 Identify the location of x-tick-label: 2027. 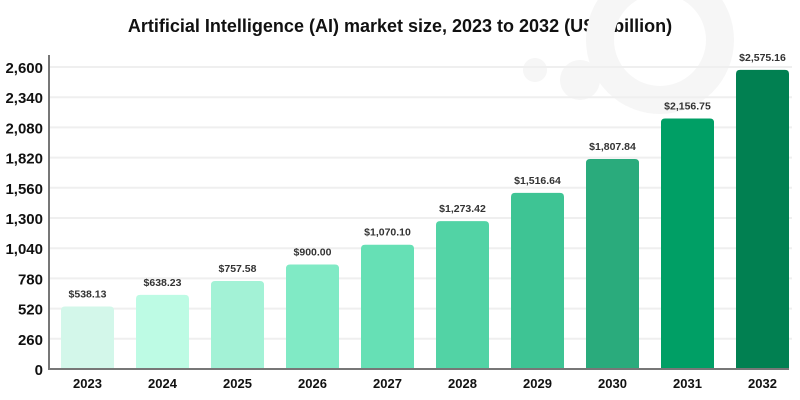
(387, 383).